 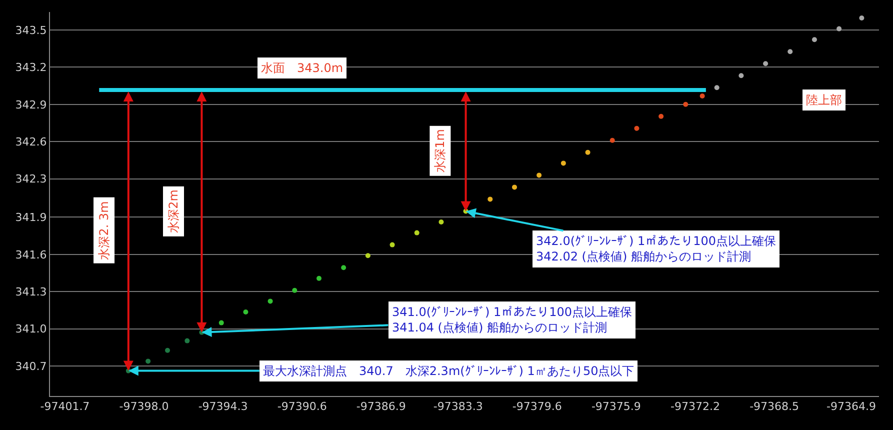 What do you see at coordinates (144, 407) in the screenshot?
I see `x-tick-label: -97398.0` at bounding box center [144, 407].